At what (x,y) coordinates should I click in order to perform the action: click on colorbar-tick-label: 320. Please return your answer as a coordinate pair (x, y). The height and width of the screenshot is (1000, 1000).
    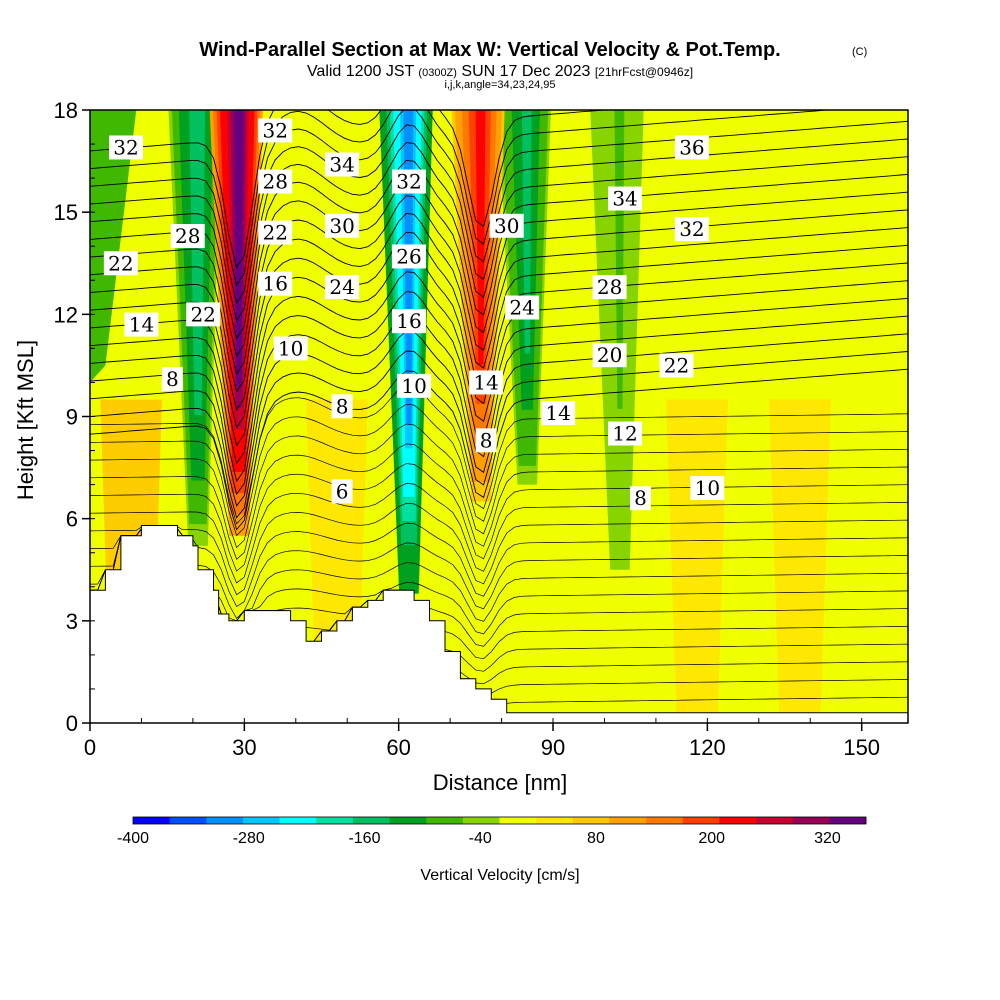
    Looking at the image, I should click on (827, 838).